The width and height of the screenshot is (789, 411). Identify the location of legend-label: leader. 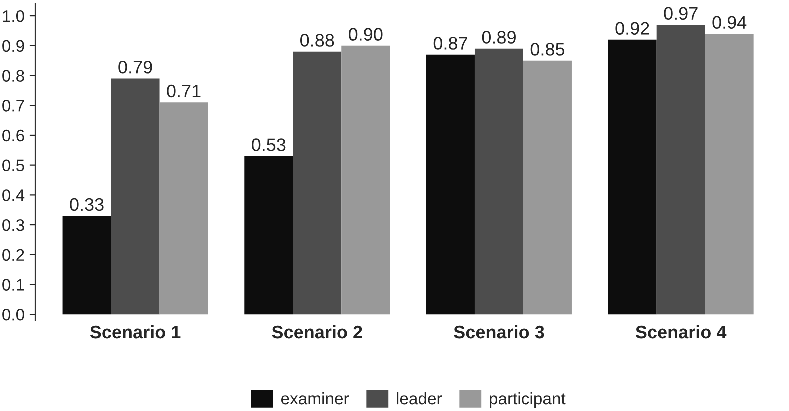
(419, 398).